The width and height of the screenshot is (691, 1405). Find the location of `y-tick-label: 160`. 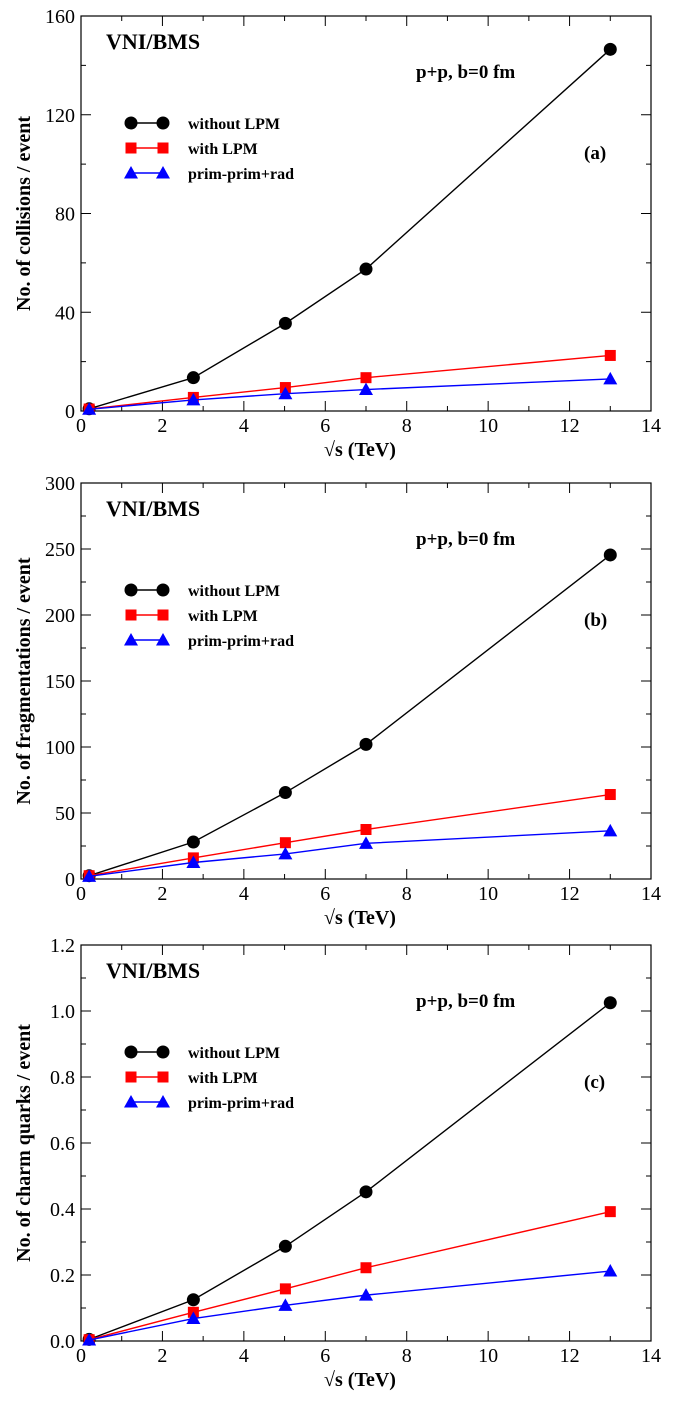

y-tick-label: 160 is located at coordinates (60, 17).